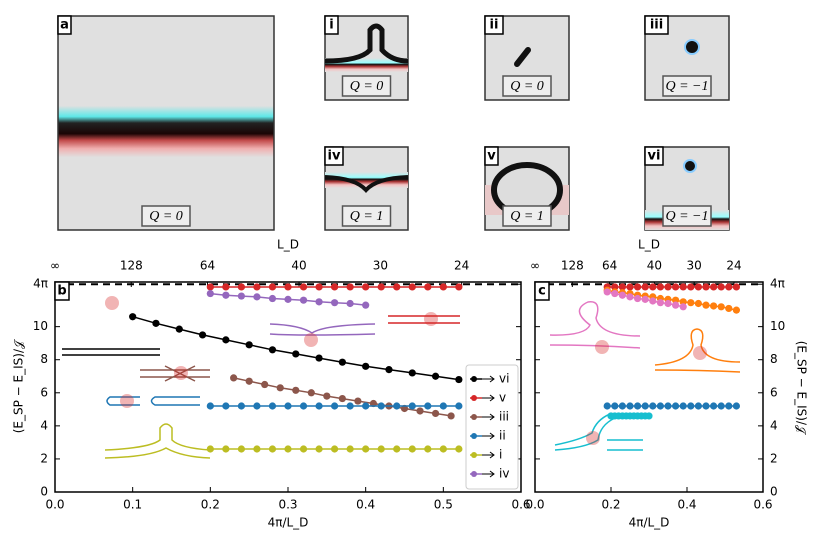 This screenshot has width=813, height=540. I want to click on legend-label: v, so click(502, 398).